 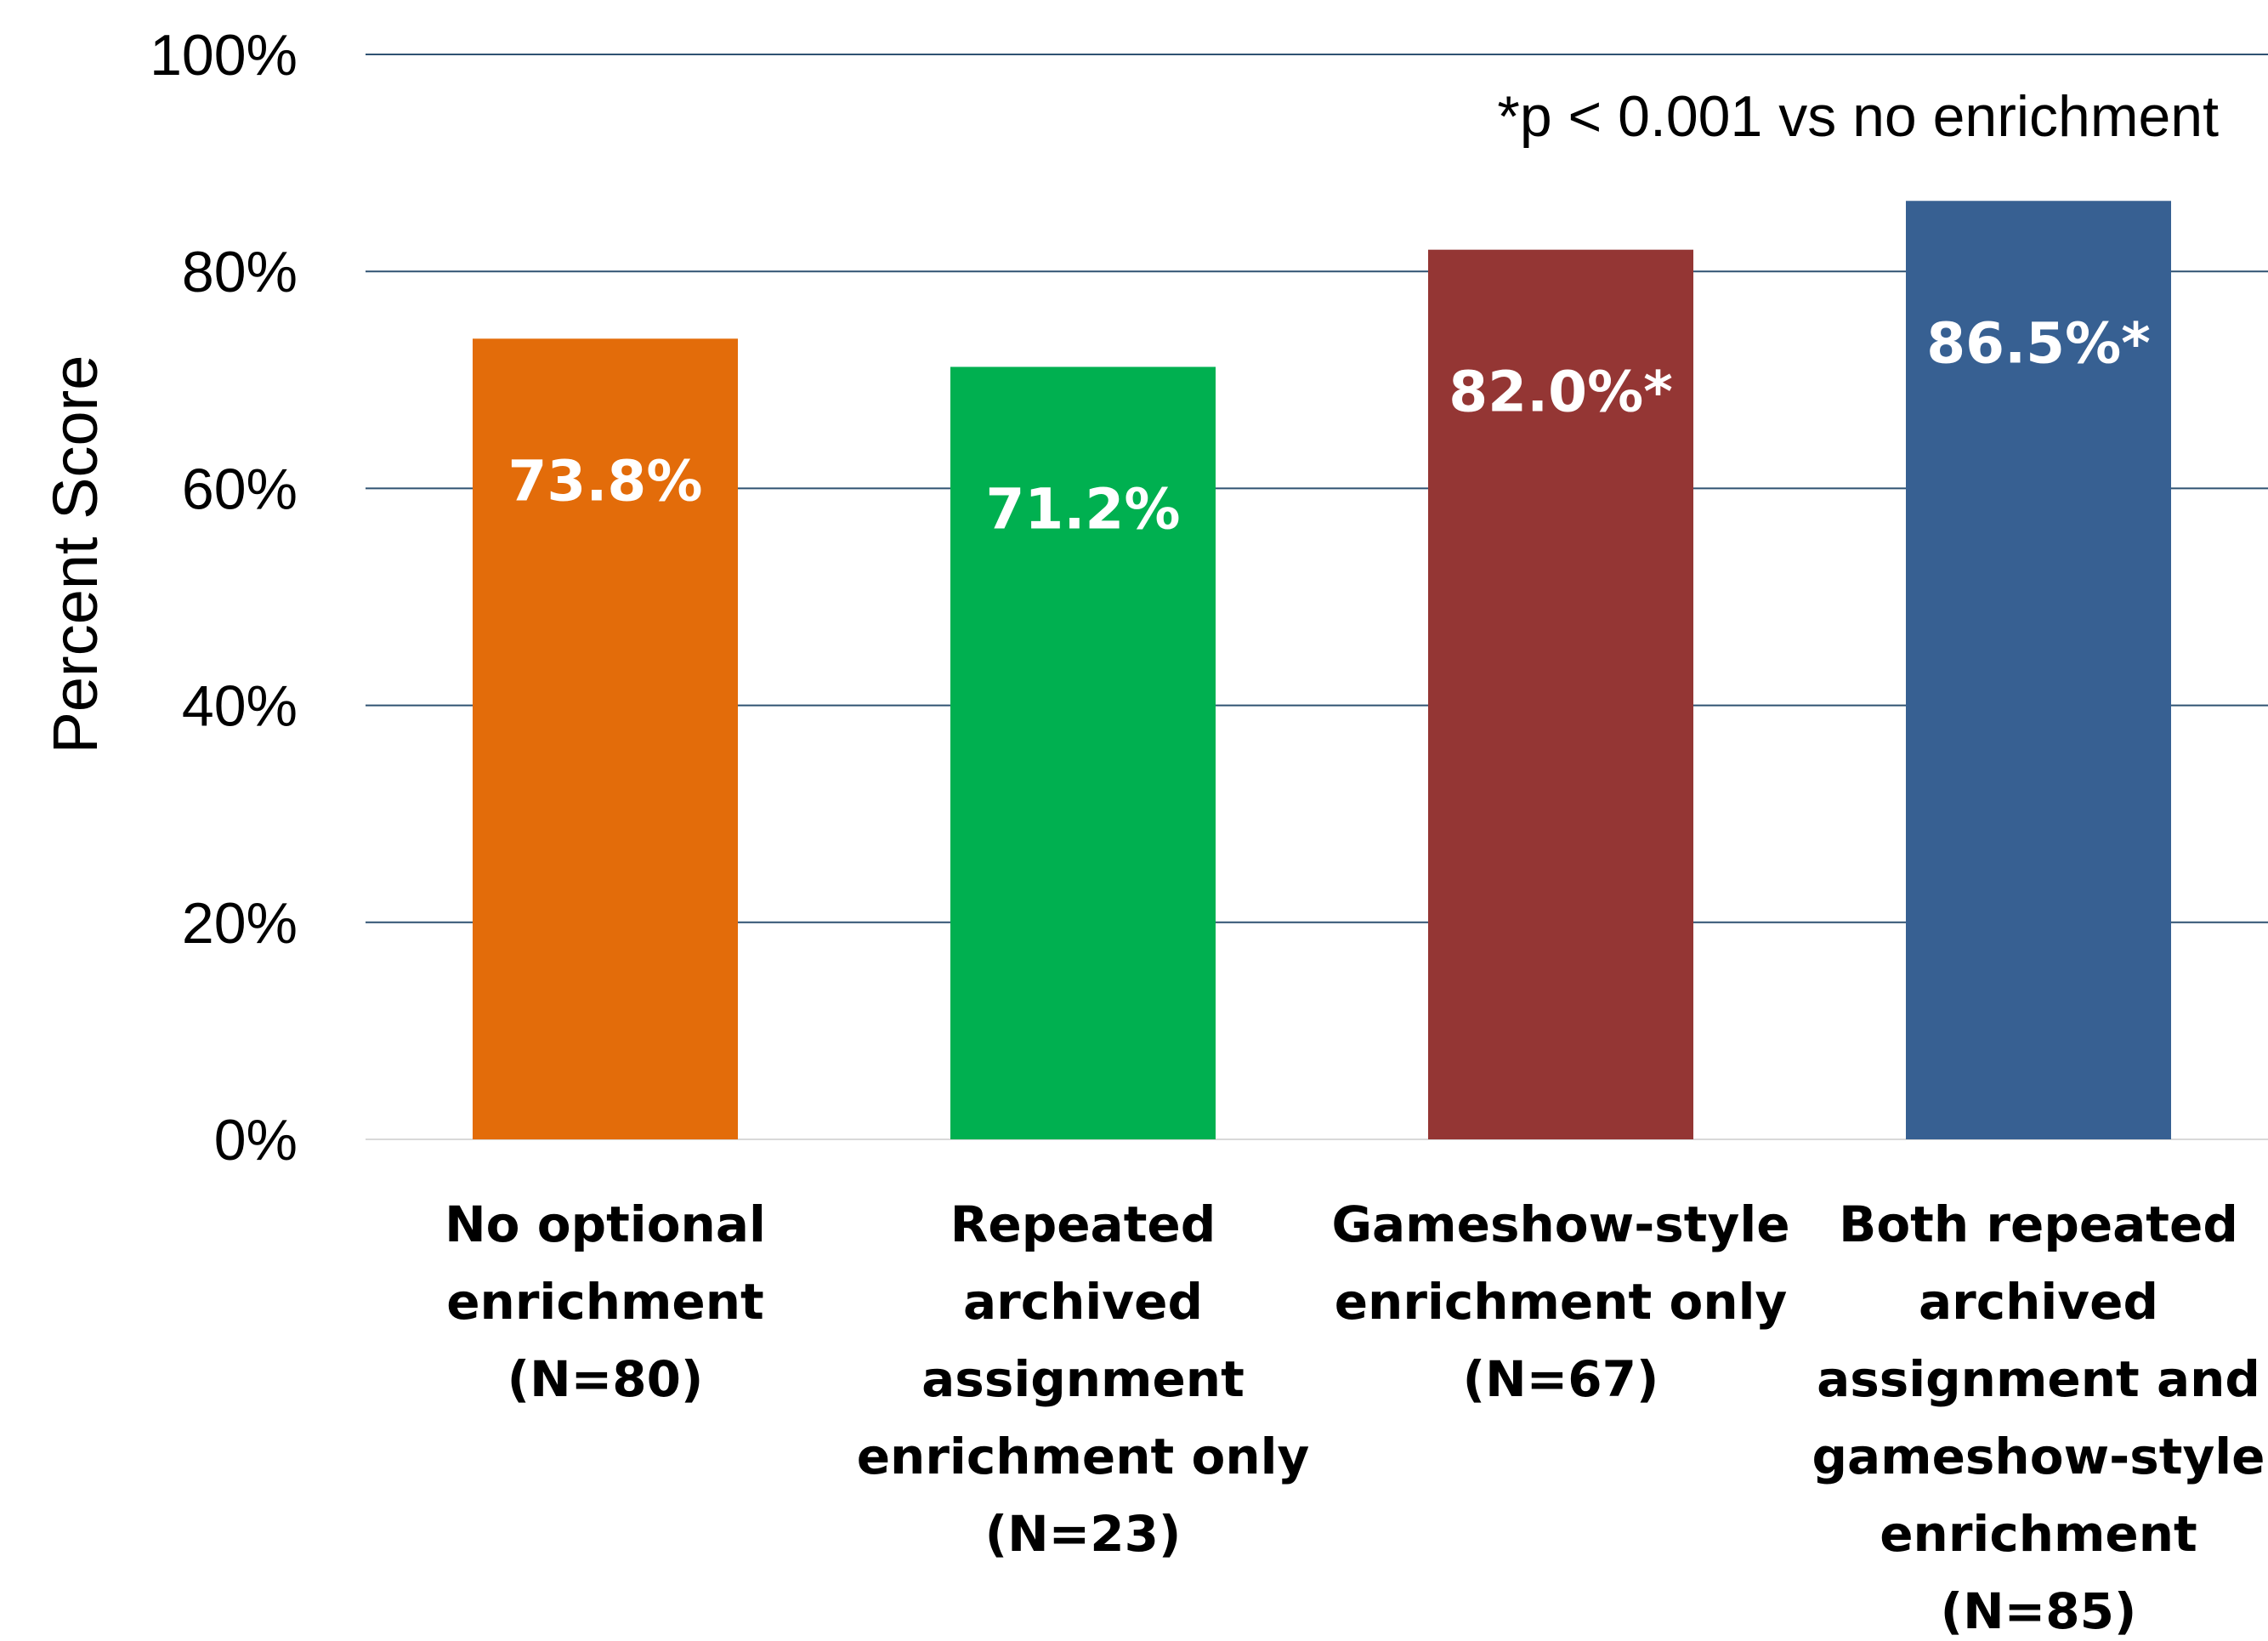 What do you see at coordinates (605, 1224) in the screenshot?
I see `category-label-line: No optional` at bounding box center [605, 1224].